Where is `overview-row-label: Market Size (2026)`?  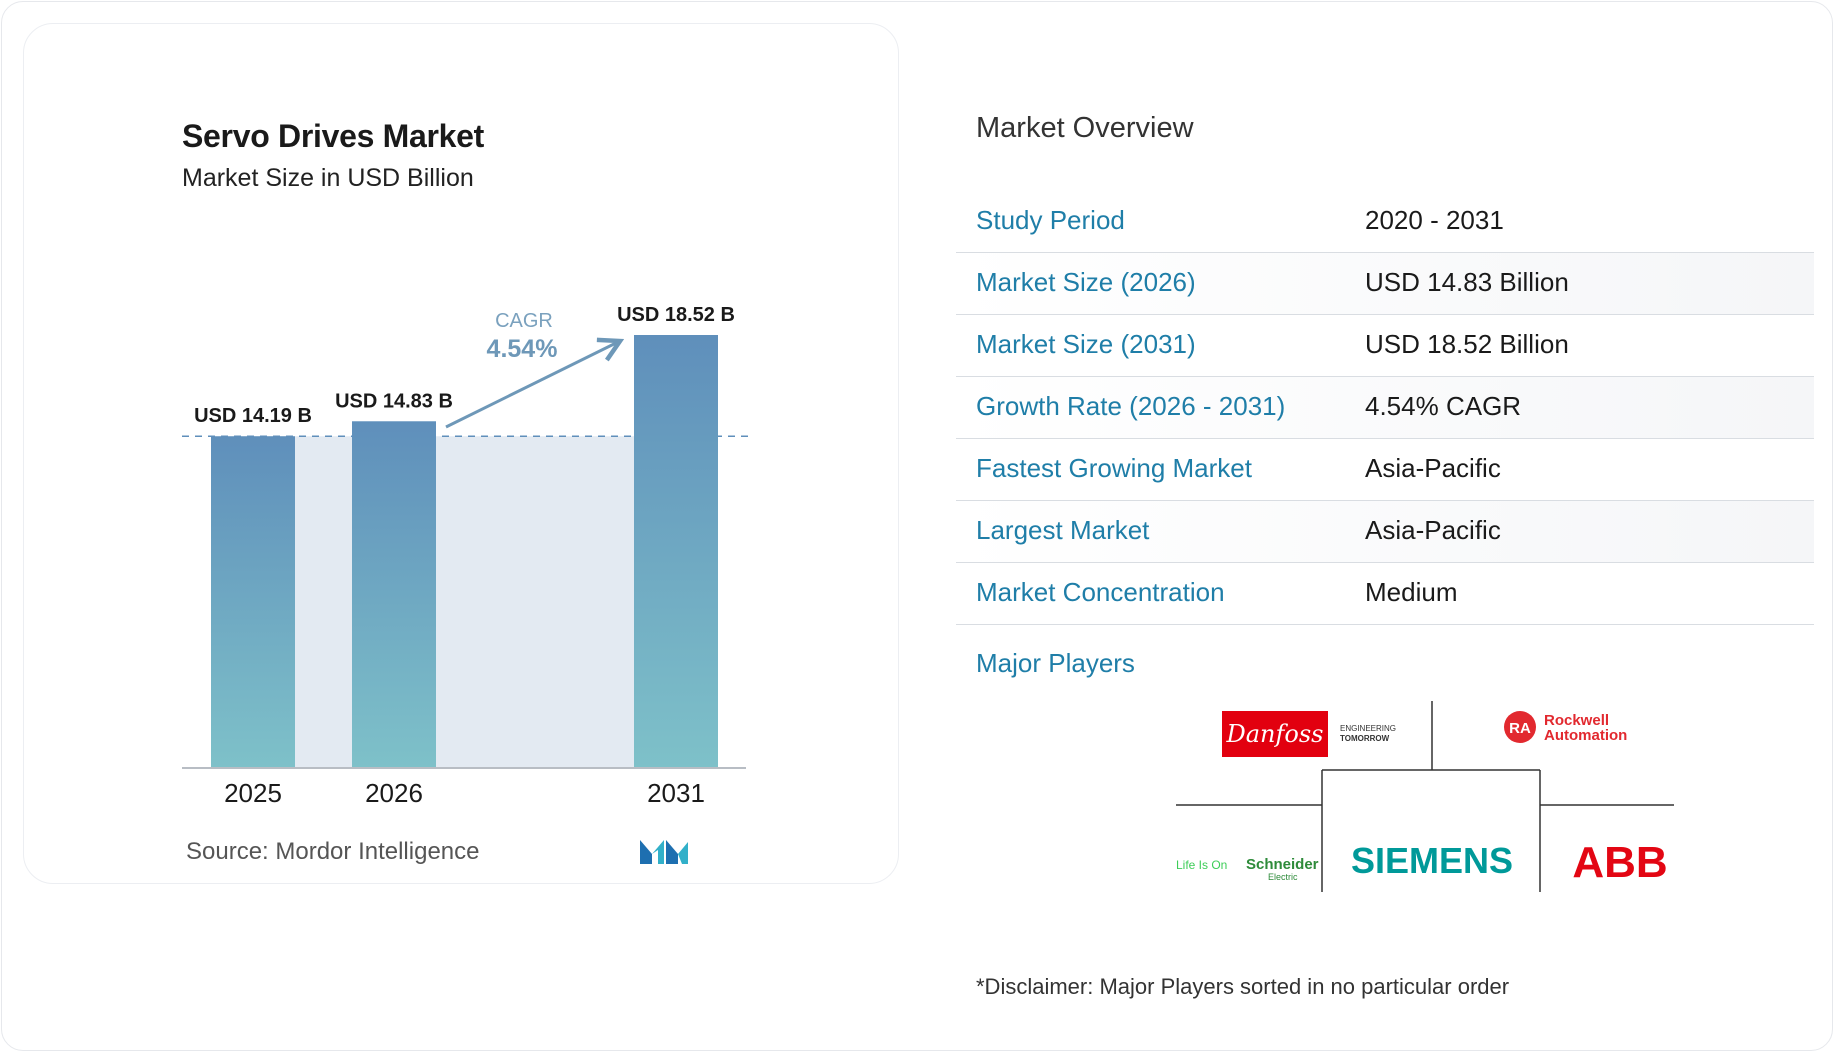 overview-row-label: Market Size (2026) is located at coordinates (1086, 282).